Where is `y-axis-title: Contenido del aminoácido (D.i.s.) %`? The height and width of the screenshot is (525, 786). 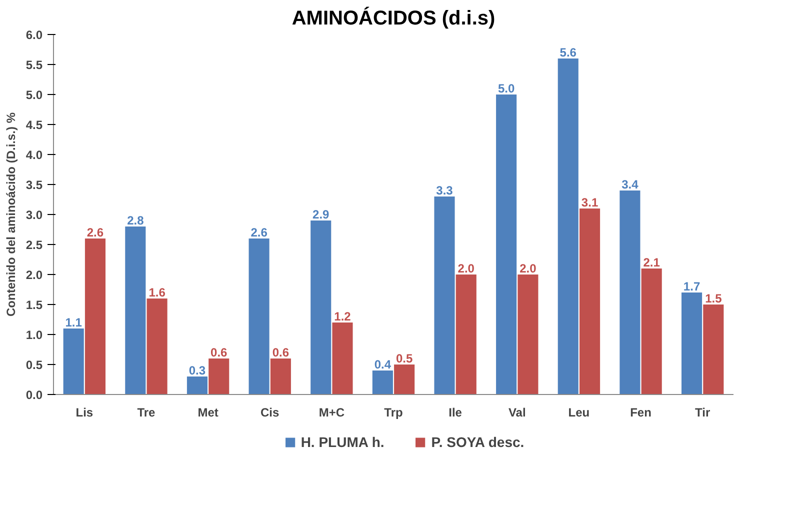 y-axis-title: Contenido del aminoácido (D.i.s.) % is located at coordinates (11, 214).